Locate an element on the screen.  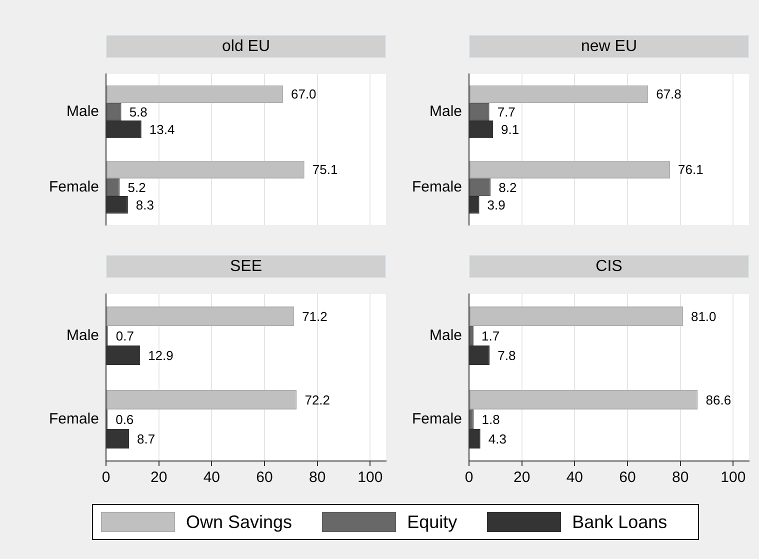
data-label: 1.7 is located at coordinates (490, 336).